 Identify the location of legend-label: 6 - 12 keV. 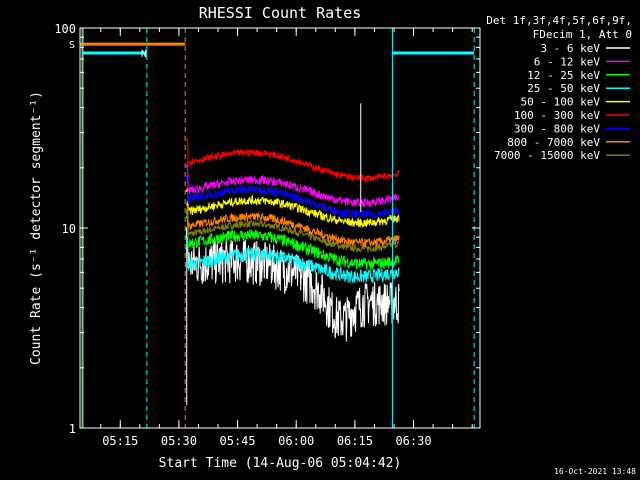
(567, 61).